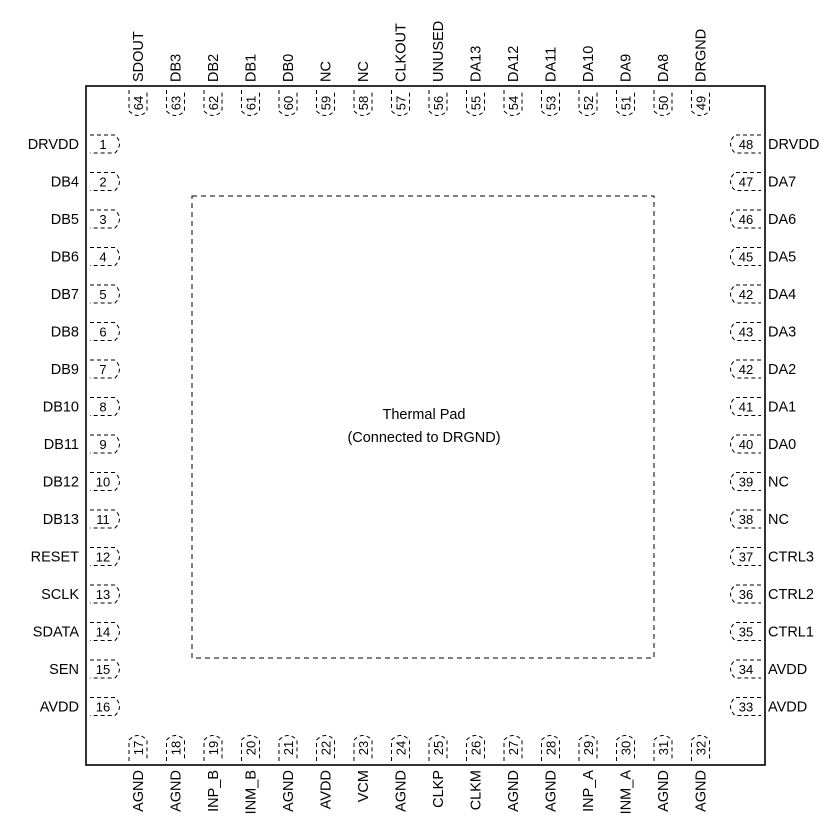 This screenshot has height=827, width=837. Describe the element at coordinates (364, 786) in the screenshot. I see `pin-name: VCM` at that location.